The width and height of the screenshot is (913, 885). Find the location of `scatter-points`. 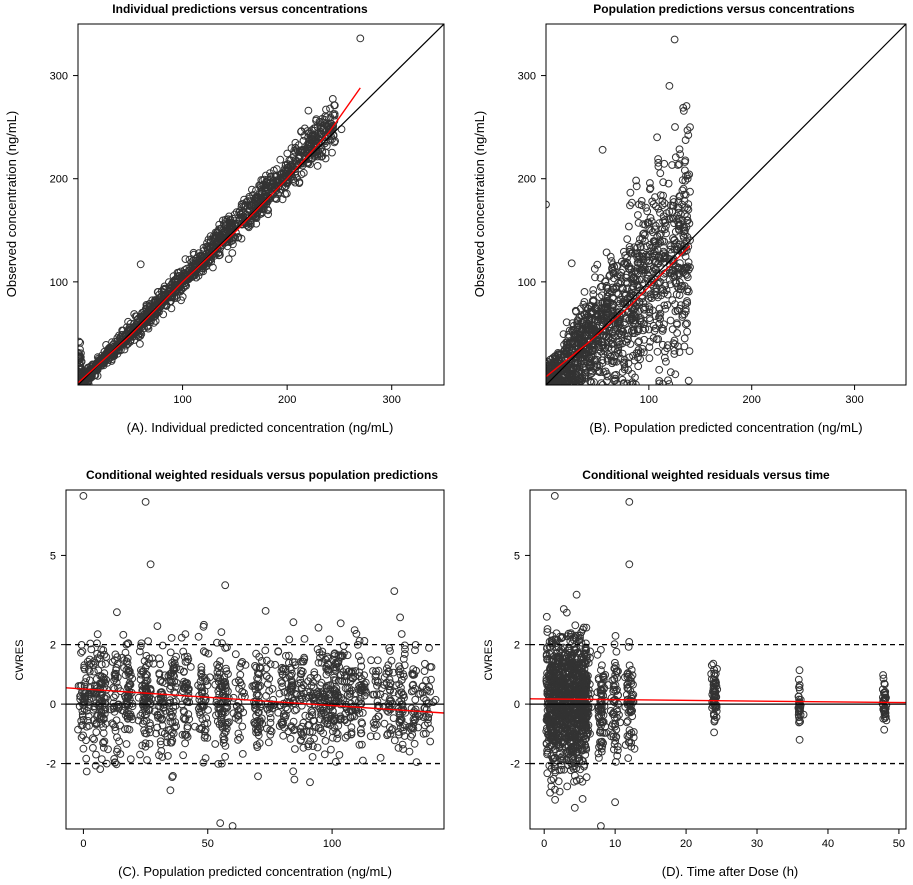

scatter-points is located at coordinates (620, 210).